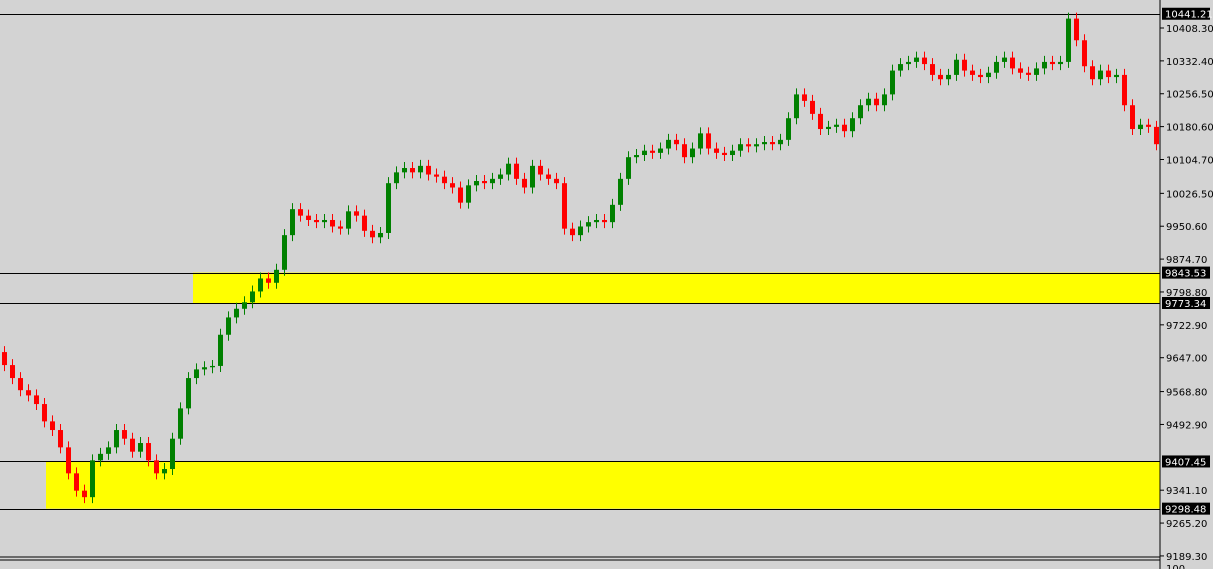  I want to click on y-tick-label: 10180.60, so click(1189, 128).